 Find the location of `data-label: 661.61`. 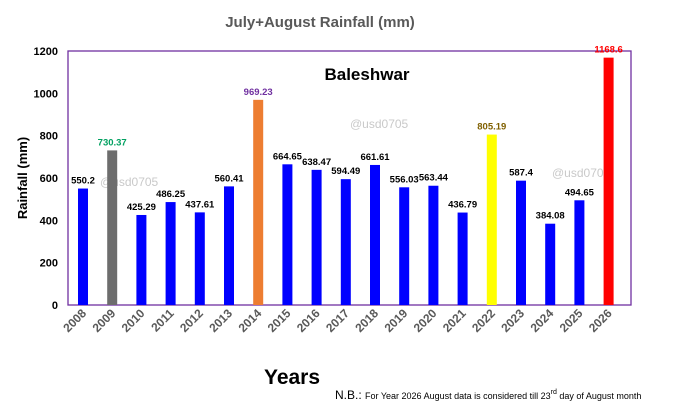

data-label: 661.61 is located at coordinates (375, 157).